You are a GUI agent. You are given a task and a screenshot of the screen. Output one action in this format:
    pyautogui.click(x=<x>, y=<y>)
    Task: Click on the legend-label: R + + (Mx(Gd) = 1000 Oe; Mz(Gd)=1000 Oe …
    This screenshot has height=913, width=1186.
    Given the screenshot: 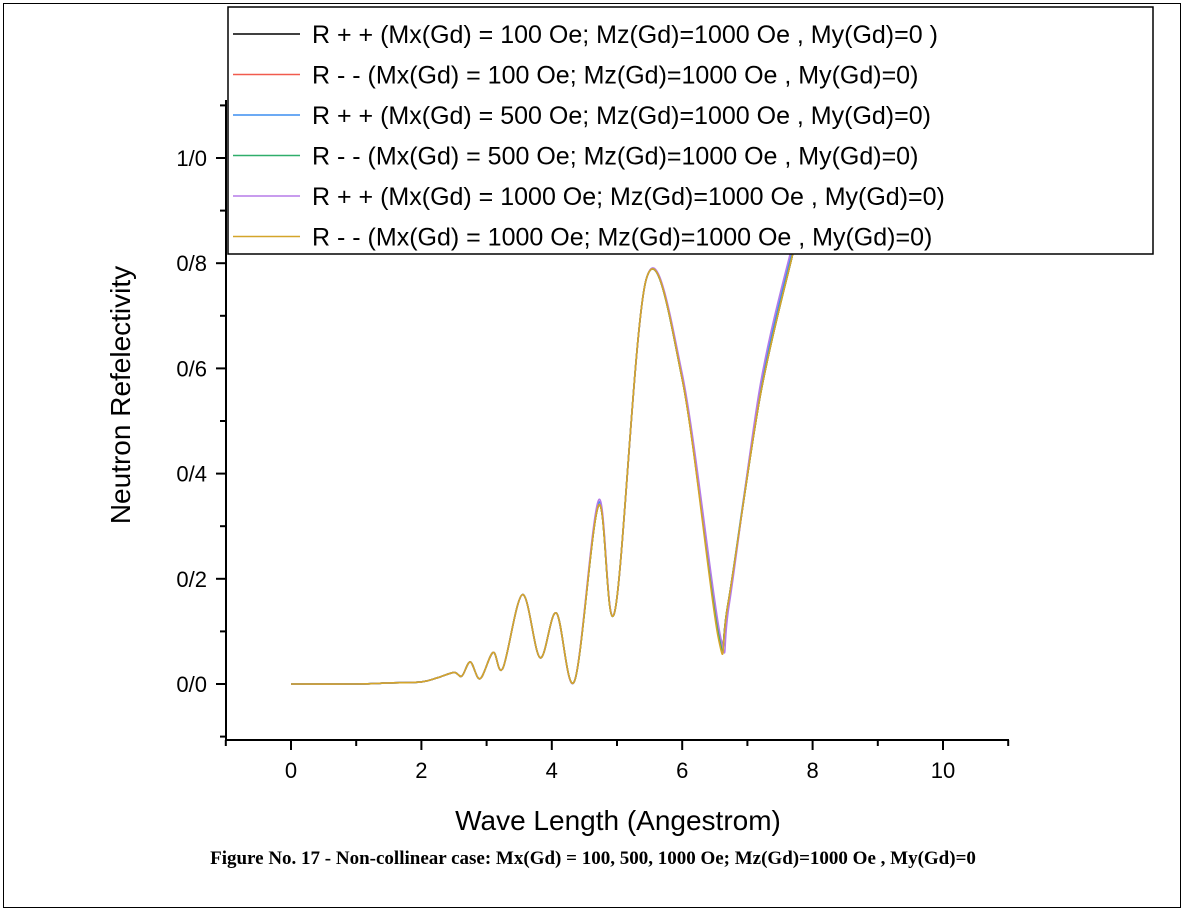 What is the action you would take?
    pyautogui.click(x=628, y=197)
    